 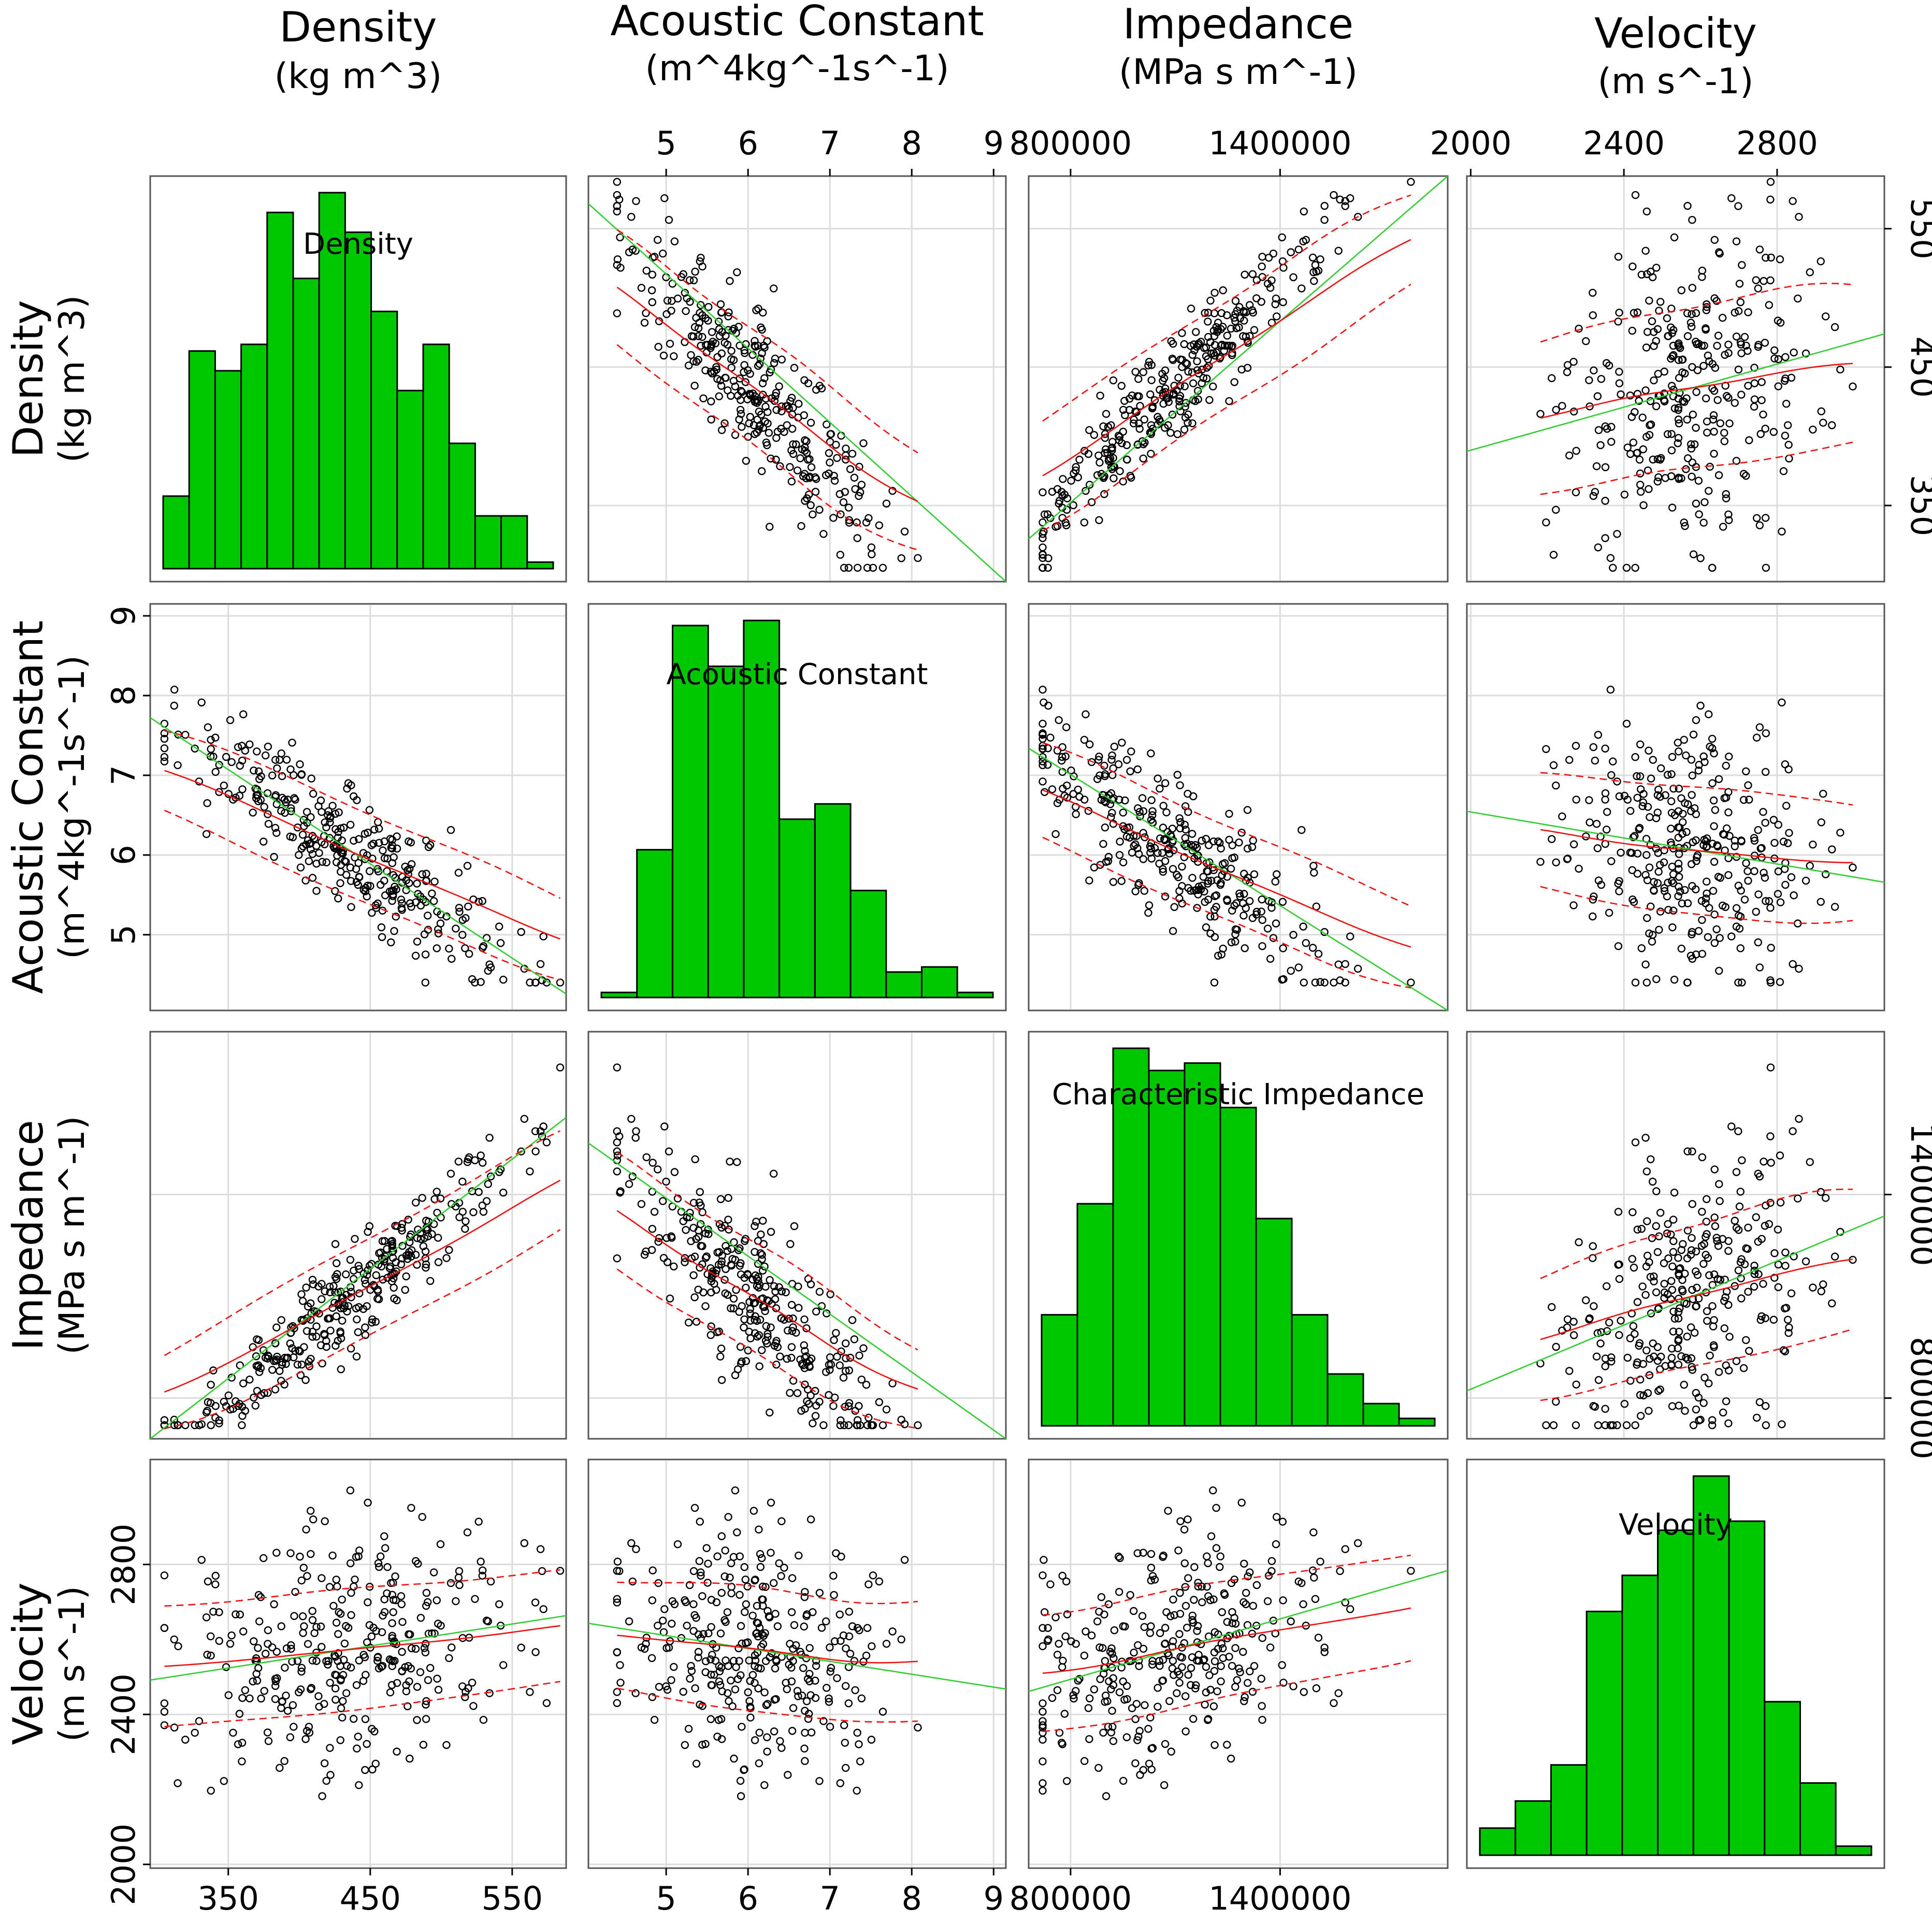 I want to click on panel-frame, so click(x=358, y=807).